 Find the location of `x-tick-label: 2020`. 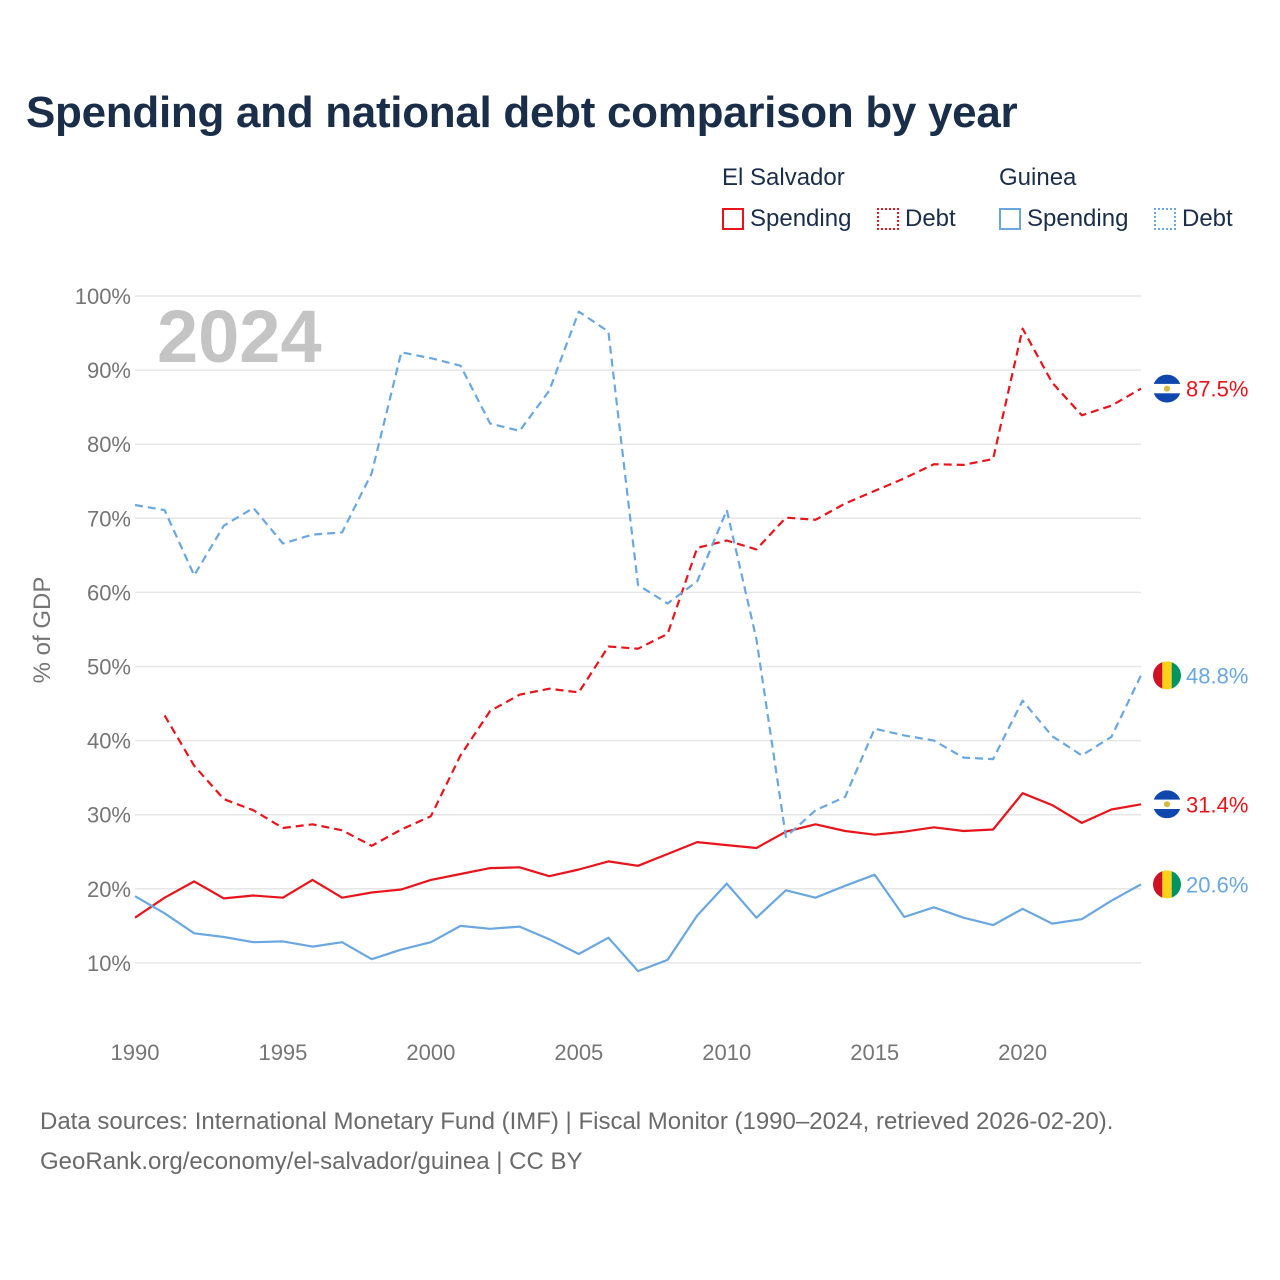

x-tick-label: 2020 is located at coordinates (1022, 1052).